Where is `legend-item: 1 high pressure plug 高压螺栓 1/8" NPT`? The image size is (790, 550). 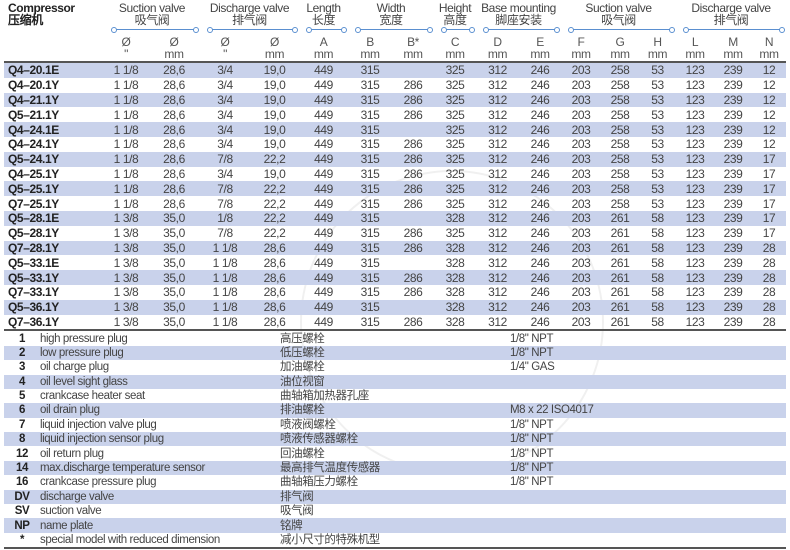
legend-item: 1 high pressure plug 高压螺栓 1/8" NPT is located at coordinates (395, 338).